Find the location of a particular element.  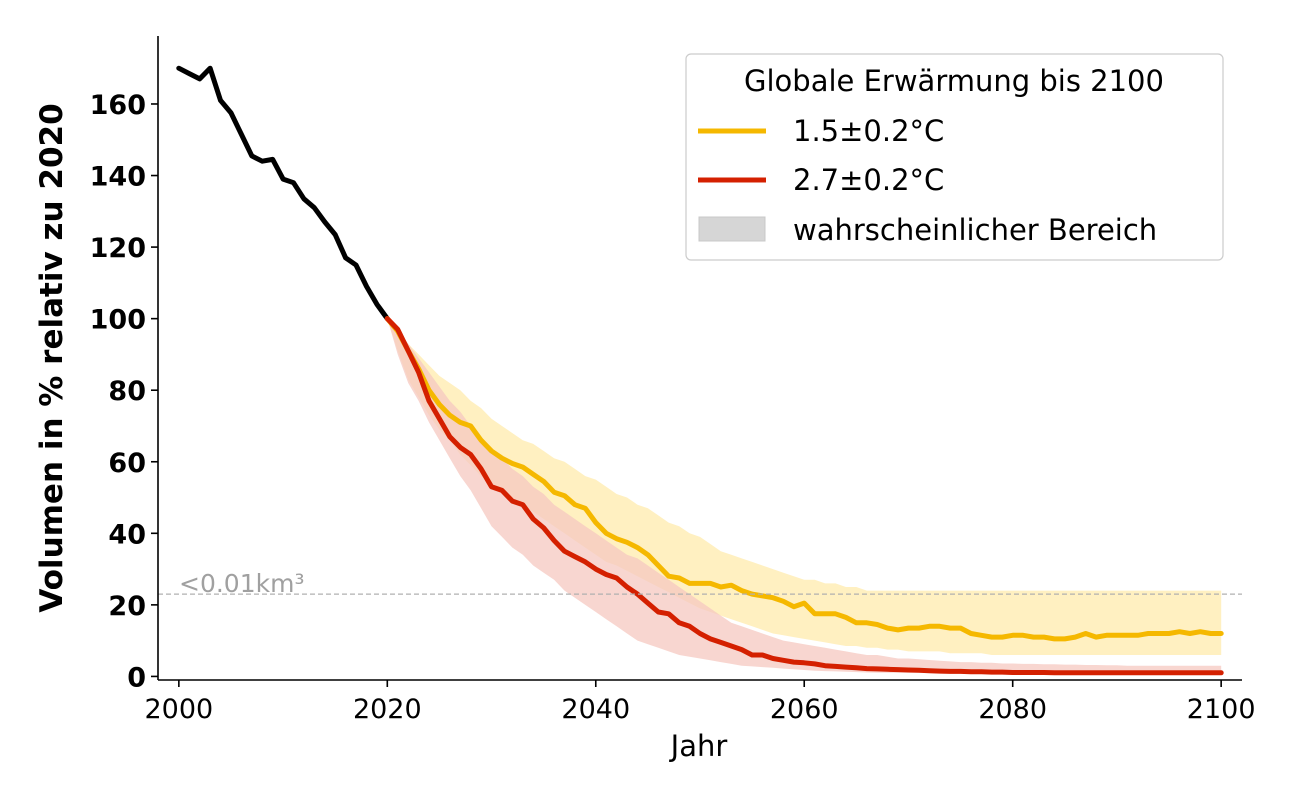

y-tick-label: 0 is located at coordinates (136, 677).